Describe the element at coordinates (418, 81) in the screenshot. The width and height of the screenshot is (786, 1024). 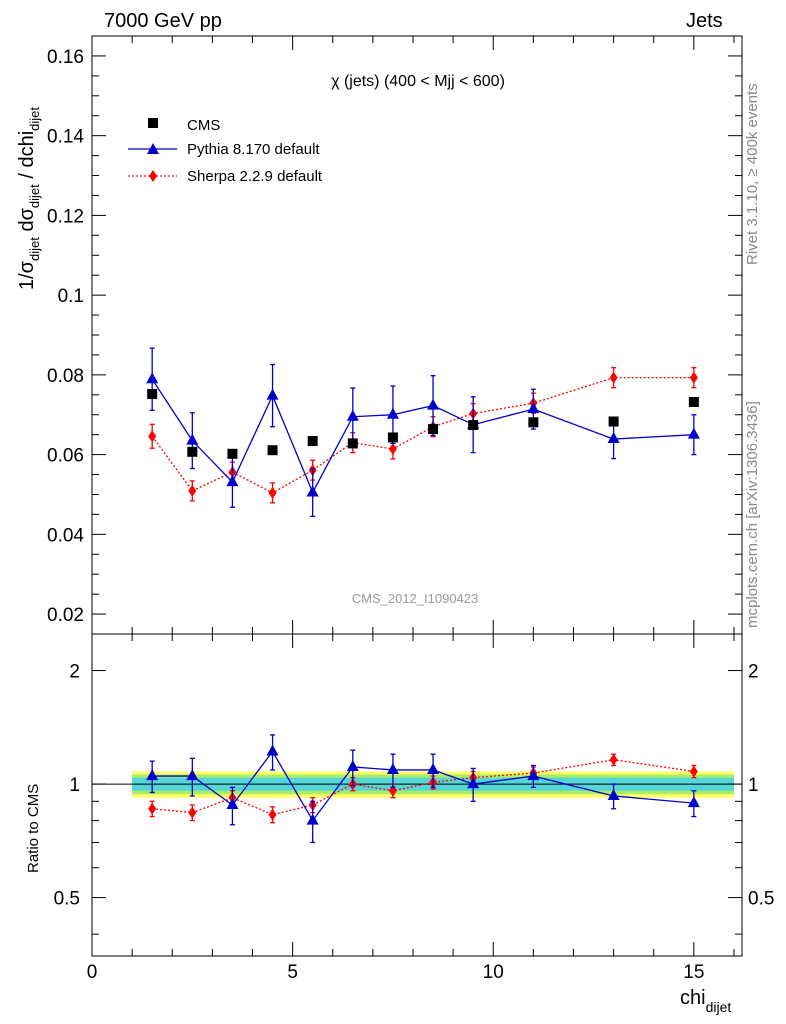
I see `chart-title: χ (jets) (400 < Mjj < 600)` at that location.